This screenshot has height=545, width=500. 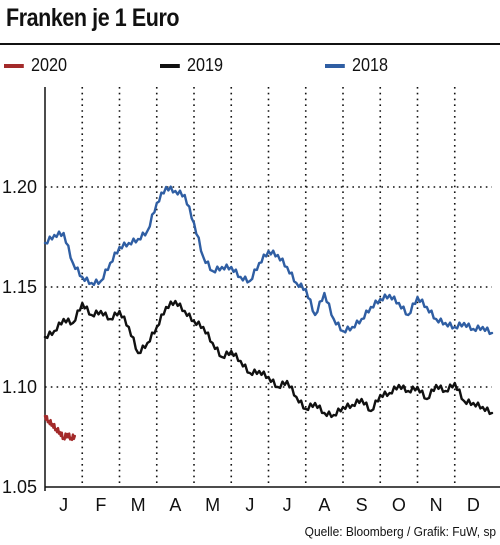 I want to click on y-tick-label: 1.10, so click(x=19, y=387).